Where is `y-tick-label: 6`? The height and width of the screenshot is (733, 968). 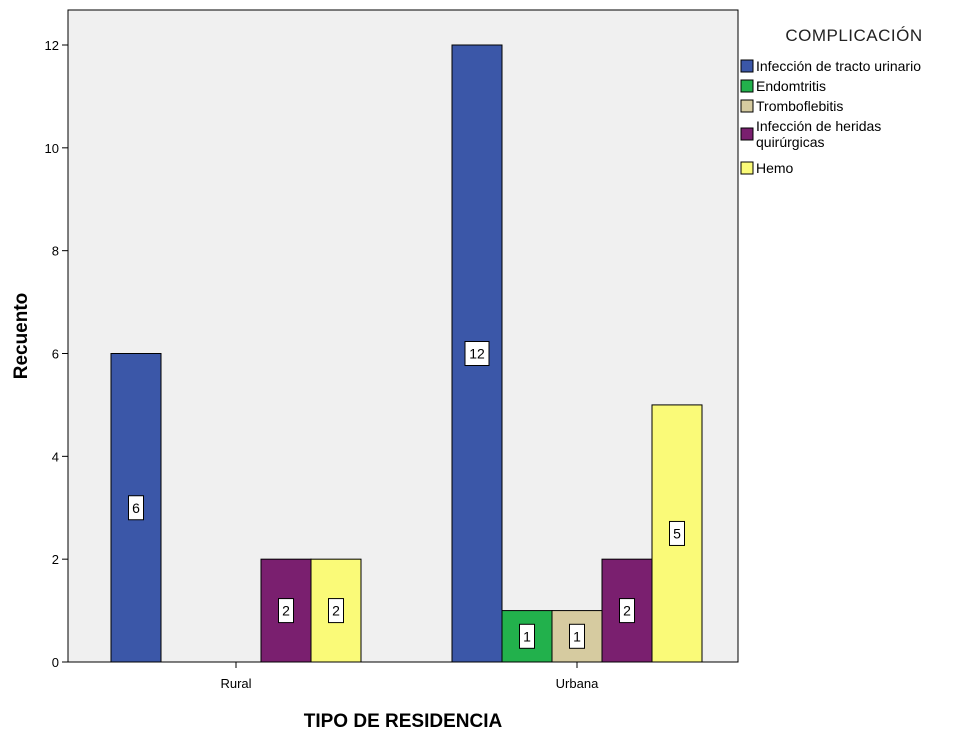 y-tick-label: 6 is located at coordinates (55, 354).